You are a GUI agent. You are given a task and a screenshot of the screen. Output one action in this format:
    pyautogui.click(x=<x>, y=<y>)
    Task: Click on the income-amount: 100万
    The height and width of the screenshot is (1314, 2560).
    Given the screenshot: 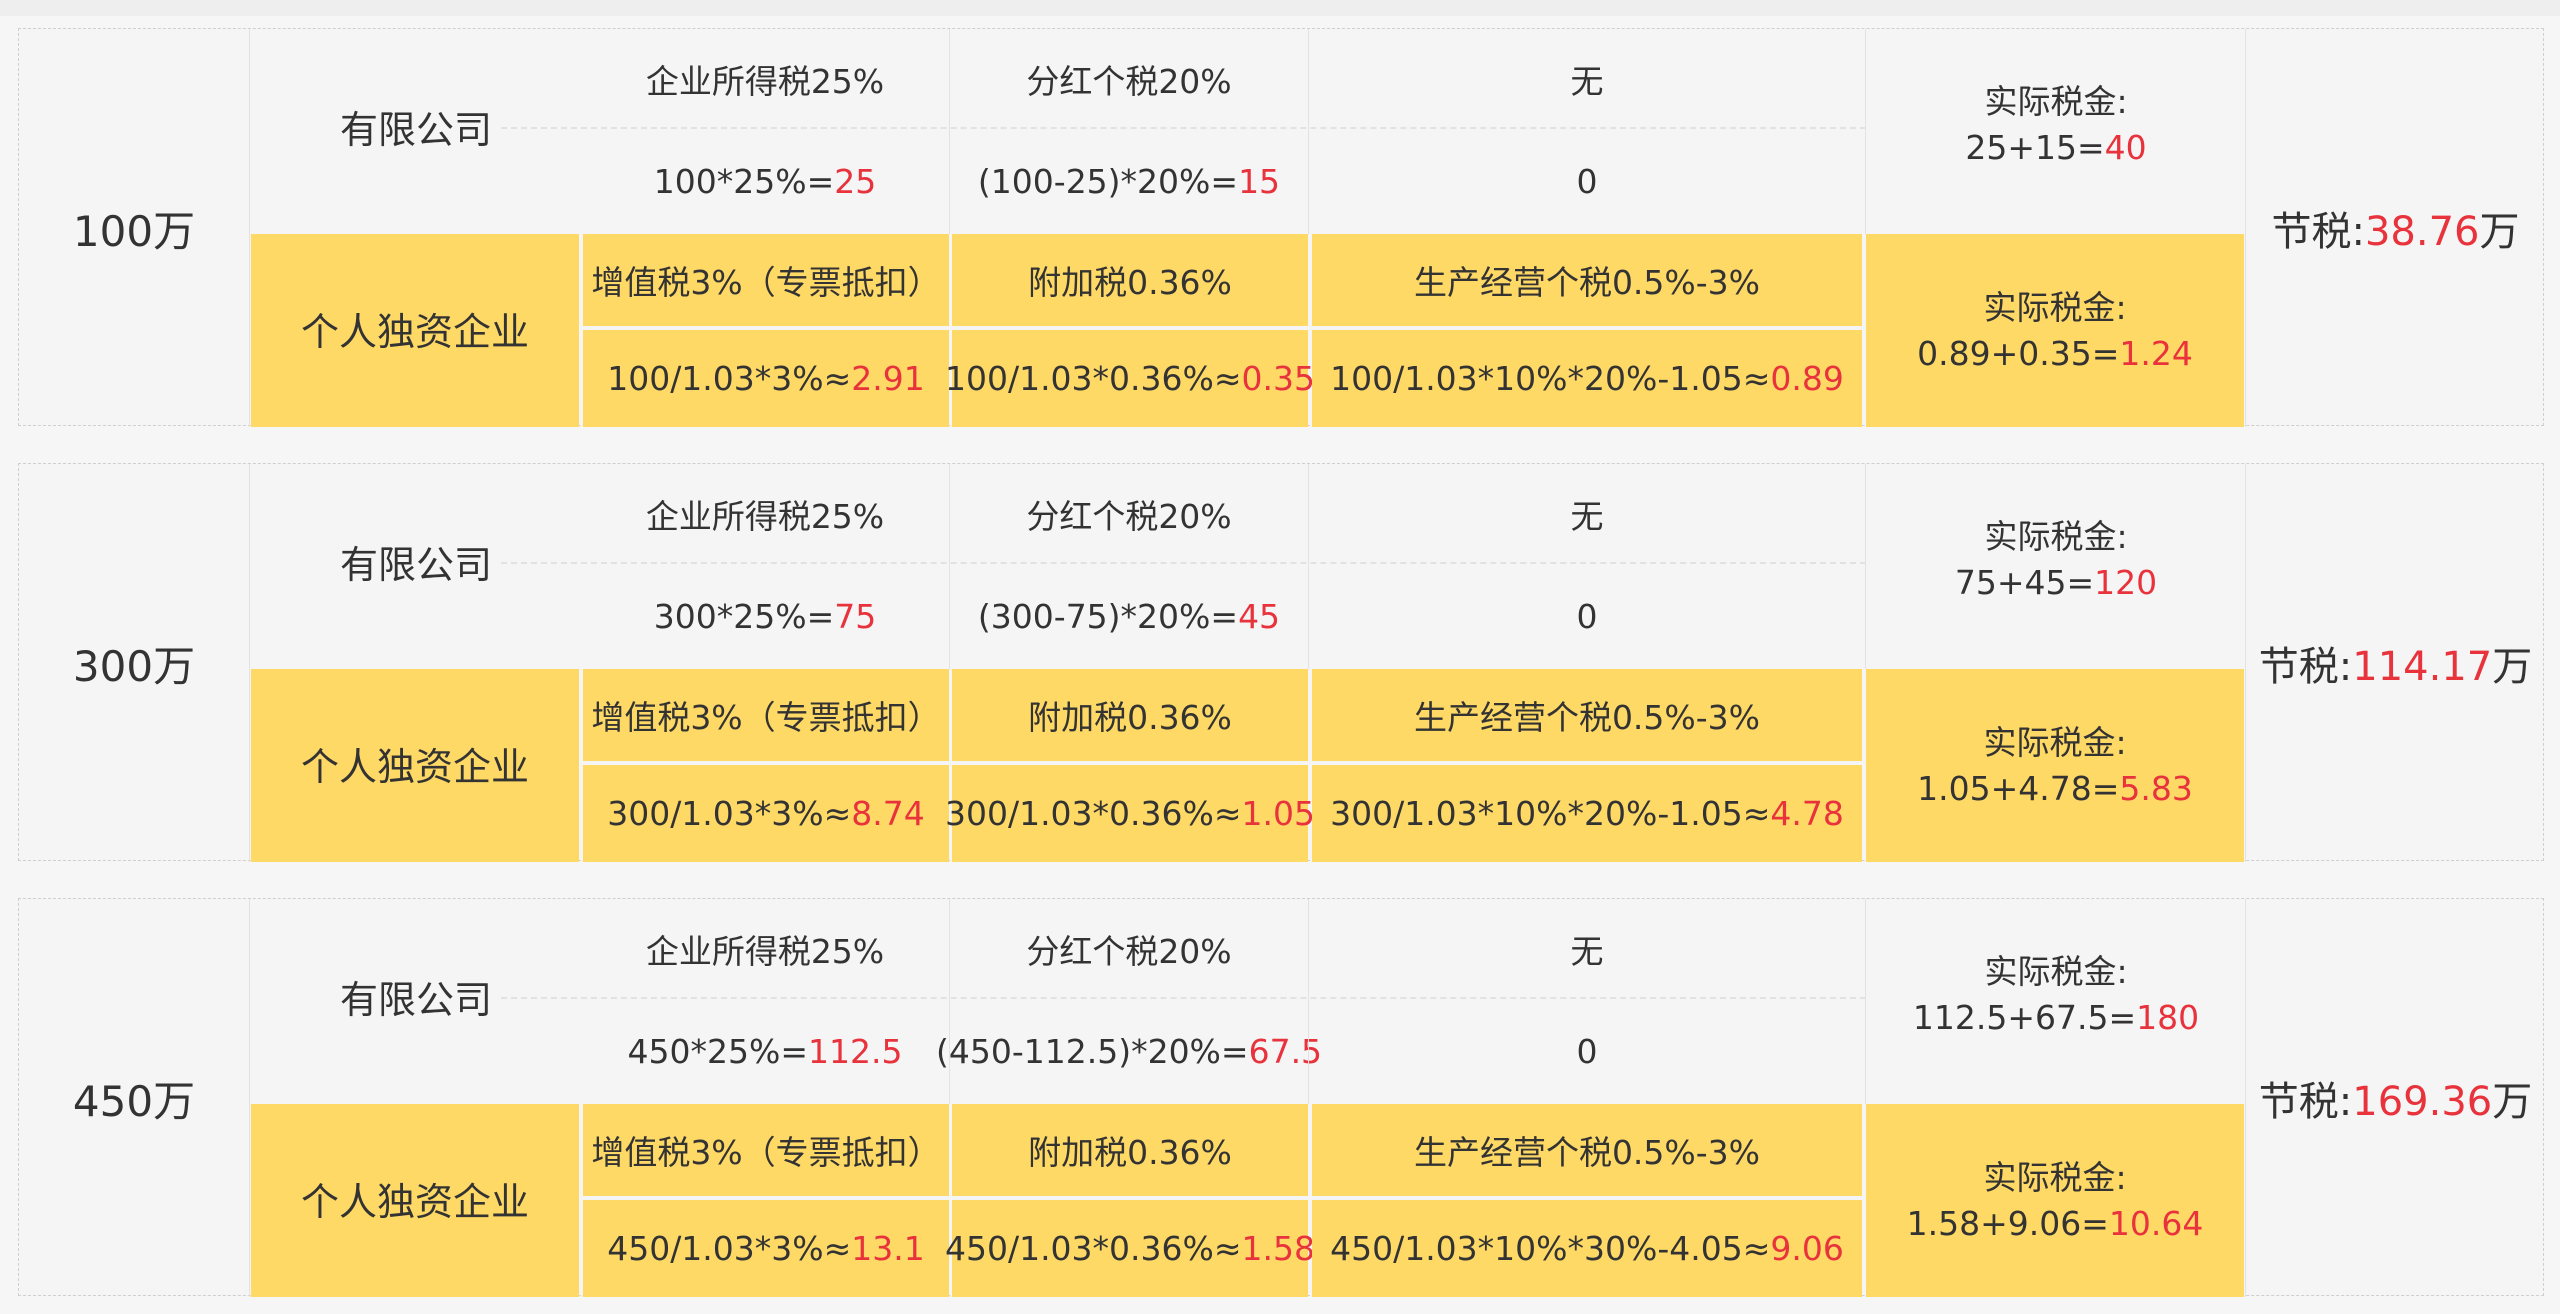 What is the action you would take?
    pyautogui.click(x=134, y=231)
    